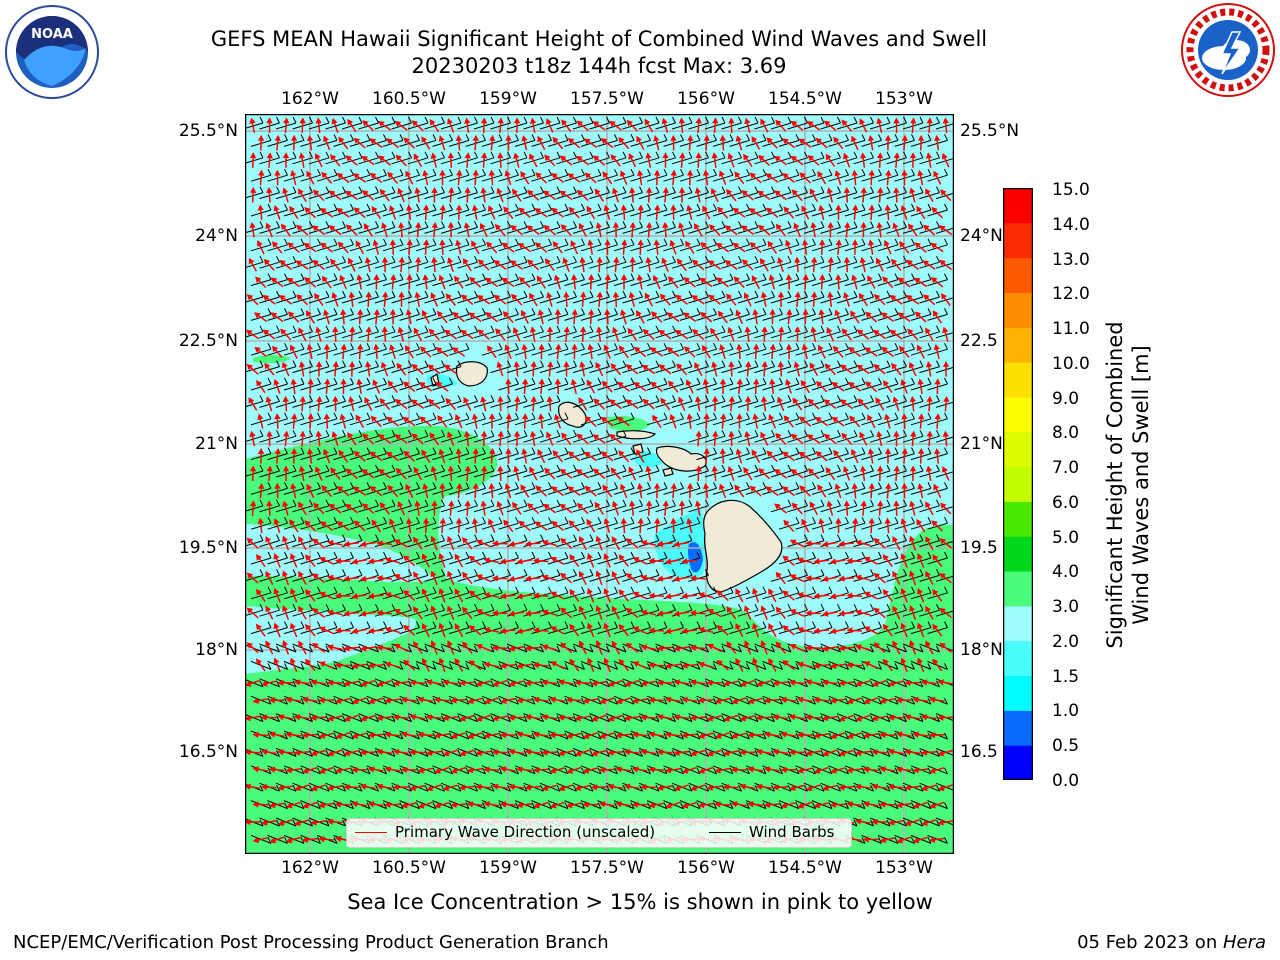  Describe the element at coordinates (1018, 414) in the screenshot. I see `colorbar-bin` at that location.